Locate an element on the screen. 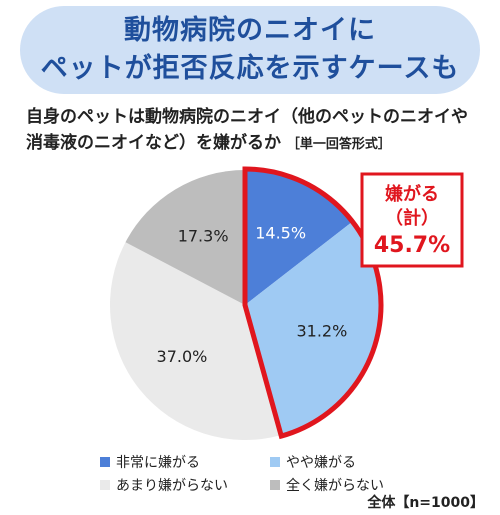 This screenshot has width=500, height=515. callout-line-1: 嫌がる is located at coordinates (412, 194).